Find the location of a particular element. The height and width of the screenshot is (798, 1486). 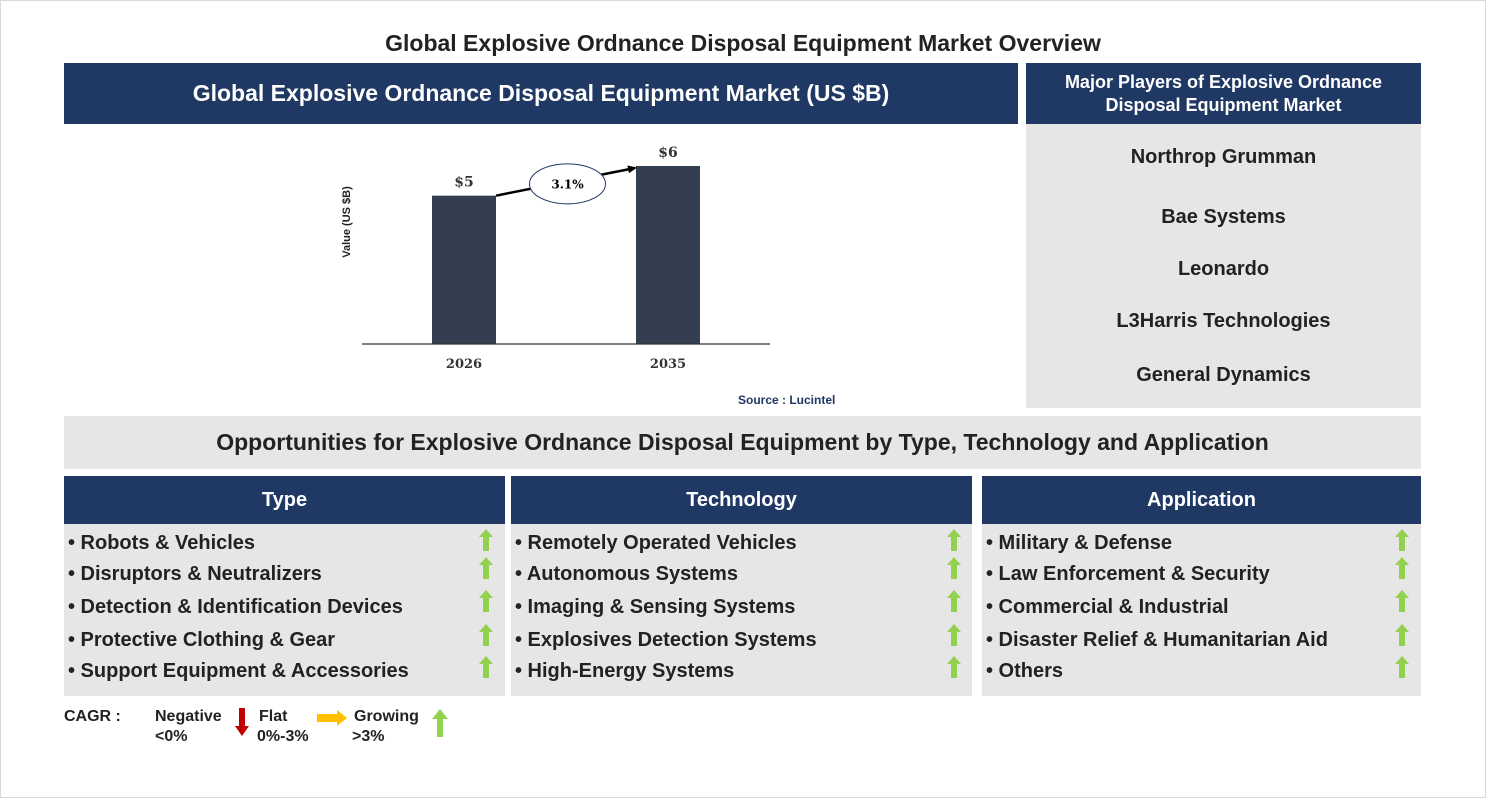

segment-header-technology: Technology is located at coordinates (741, 500).